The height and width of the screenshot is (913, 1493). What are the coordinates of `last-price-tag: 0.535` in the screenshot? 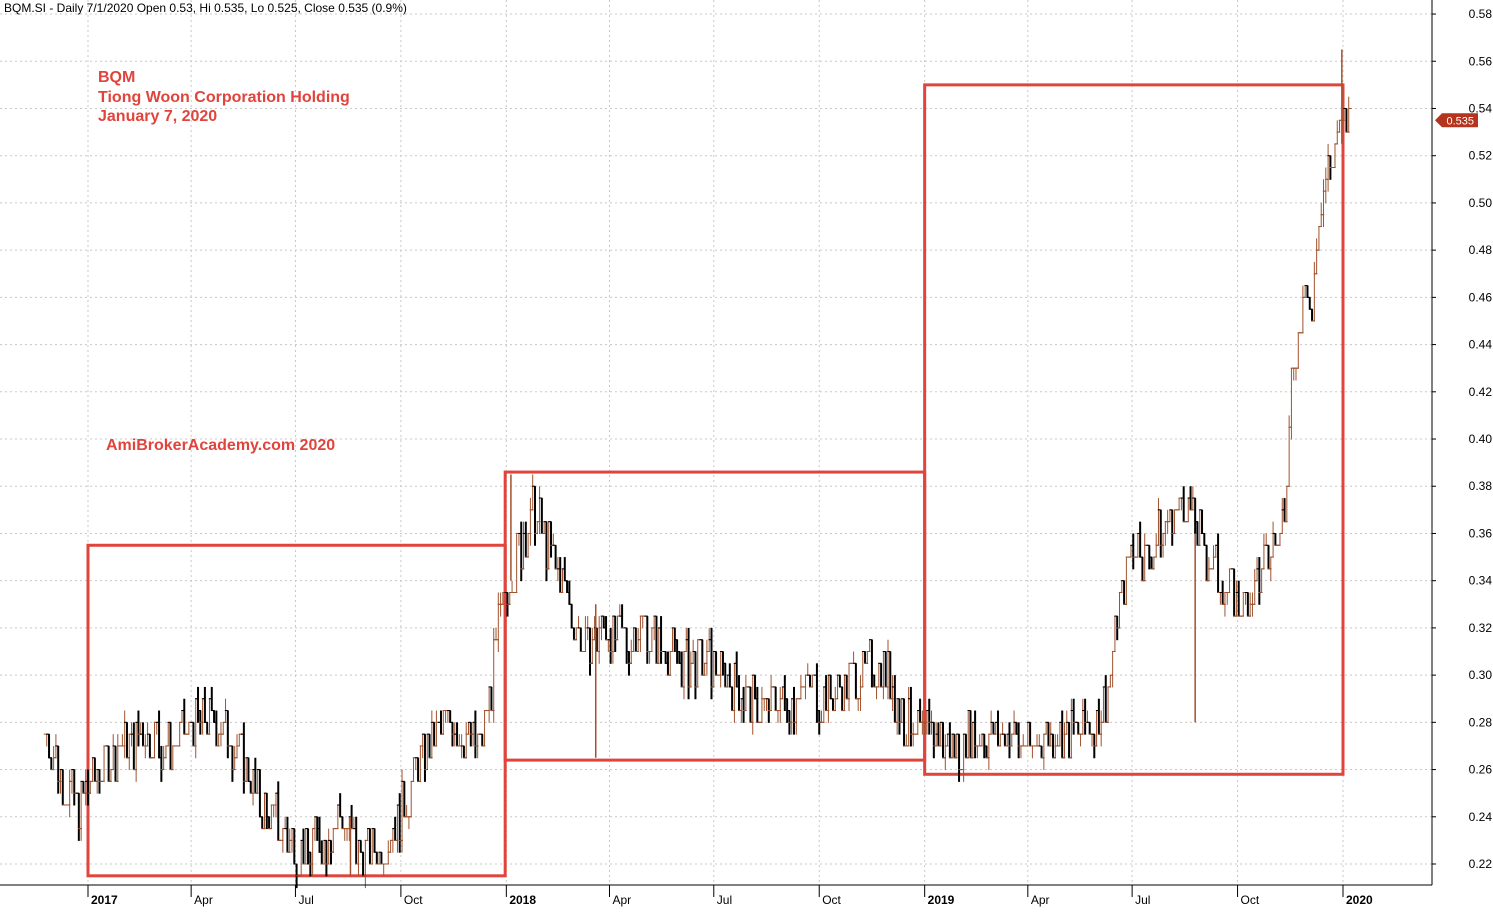 It's located at (1456, 120).